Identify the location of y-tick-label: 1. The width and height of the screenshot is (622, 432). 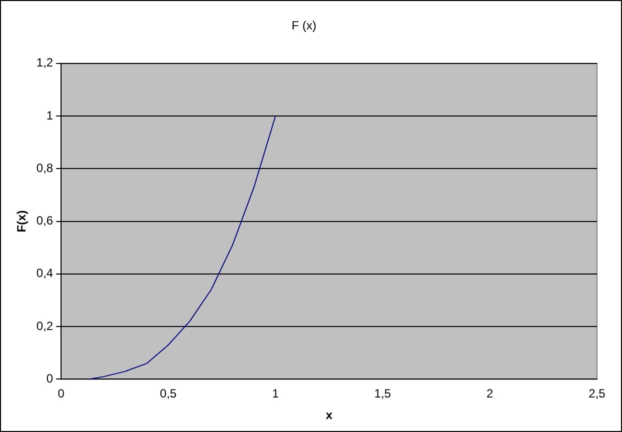
(50, 115).